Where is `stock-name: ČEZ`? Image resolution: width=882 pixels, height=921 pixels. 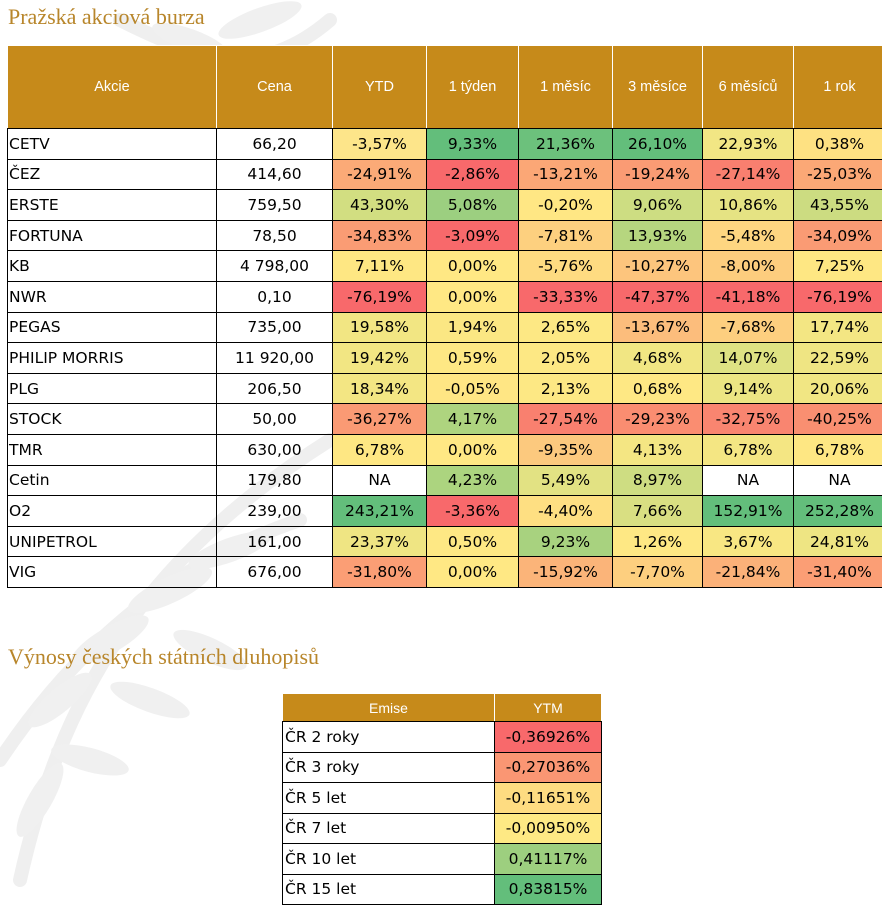 stock-name: ČEZ is located at coordinates (112, 174).